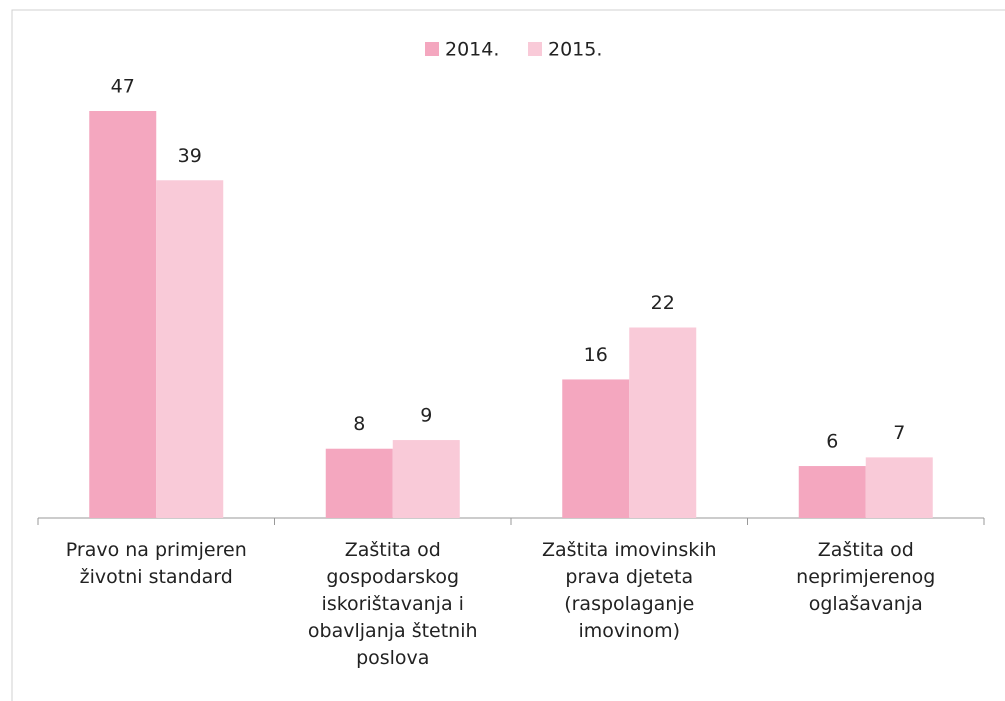  Describe the element at coordinates (359, 424) in the screenshot. I see `data-label: 8` at that location.